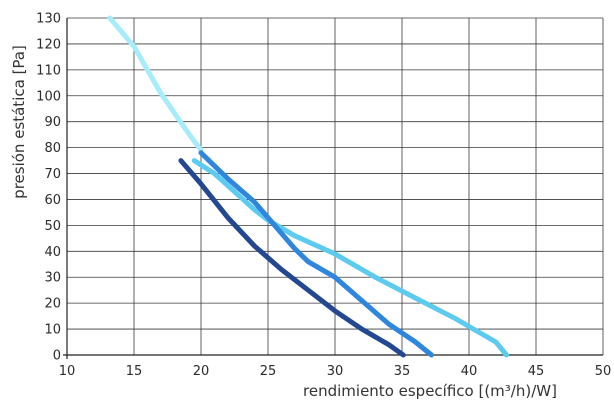 Image resolution: width=614 pixels, height=401 pixels. I want to click on x-tick-label: 40, so click(469, 371).